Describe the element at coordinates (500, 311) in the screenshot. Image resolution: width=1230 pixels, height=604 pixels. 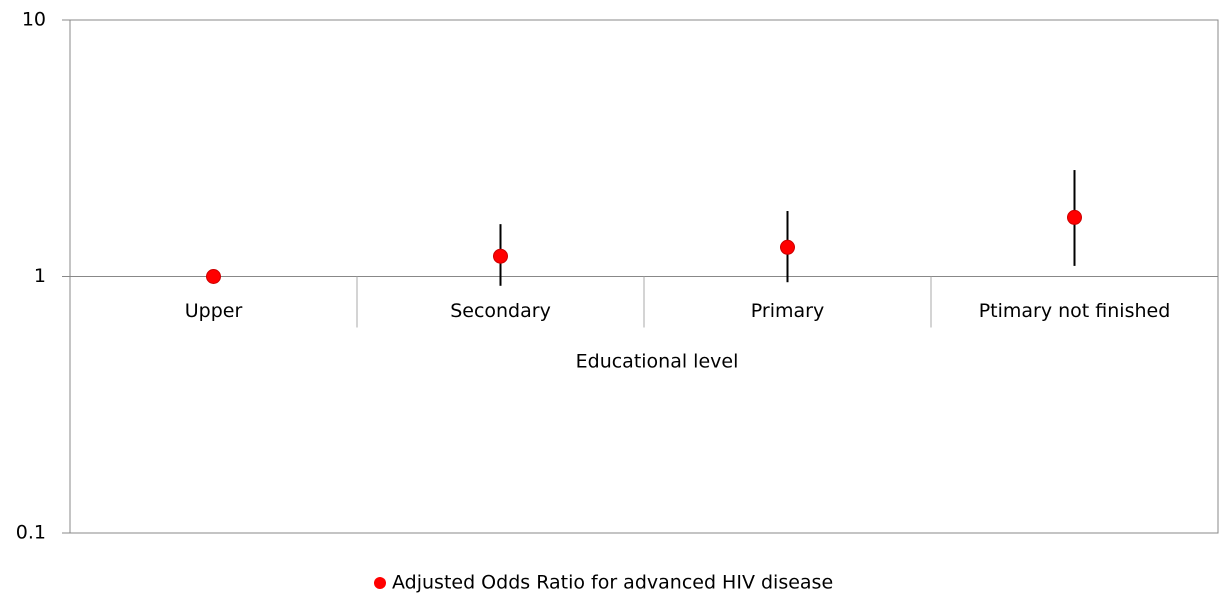
I see `x-tick-label: Secondary` at that location.